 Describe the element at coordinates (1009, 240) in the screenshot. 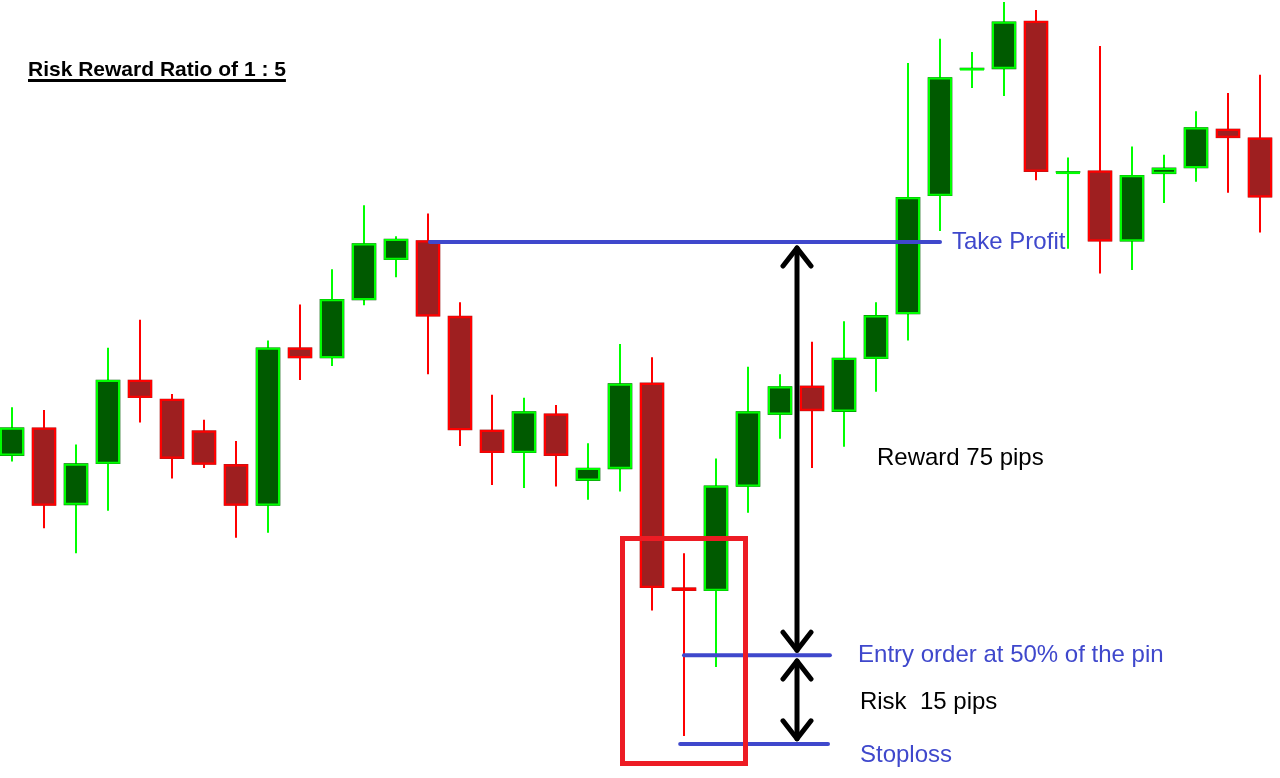

I see `ref-line-label: Take Profit` at that location.